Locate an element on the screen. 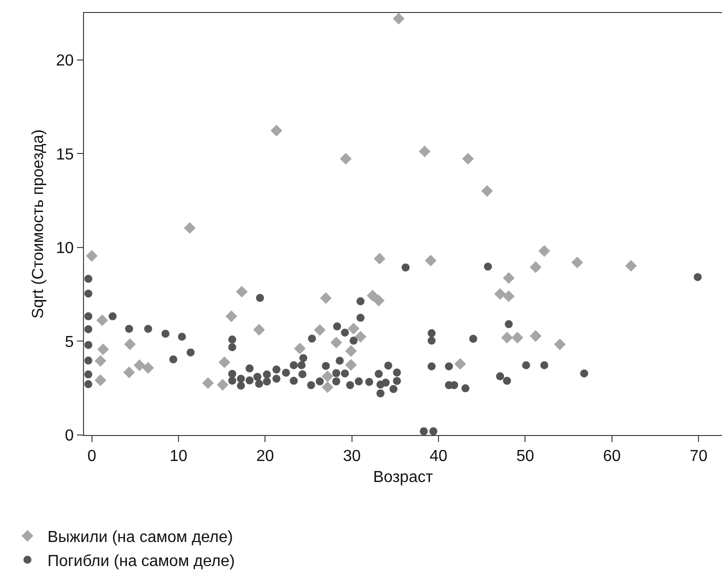  x-axis-title: Возраст is located at coordinates (403, 477).